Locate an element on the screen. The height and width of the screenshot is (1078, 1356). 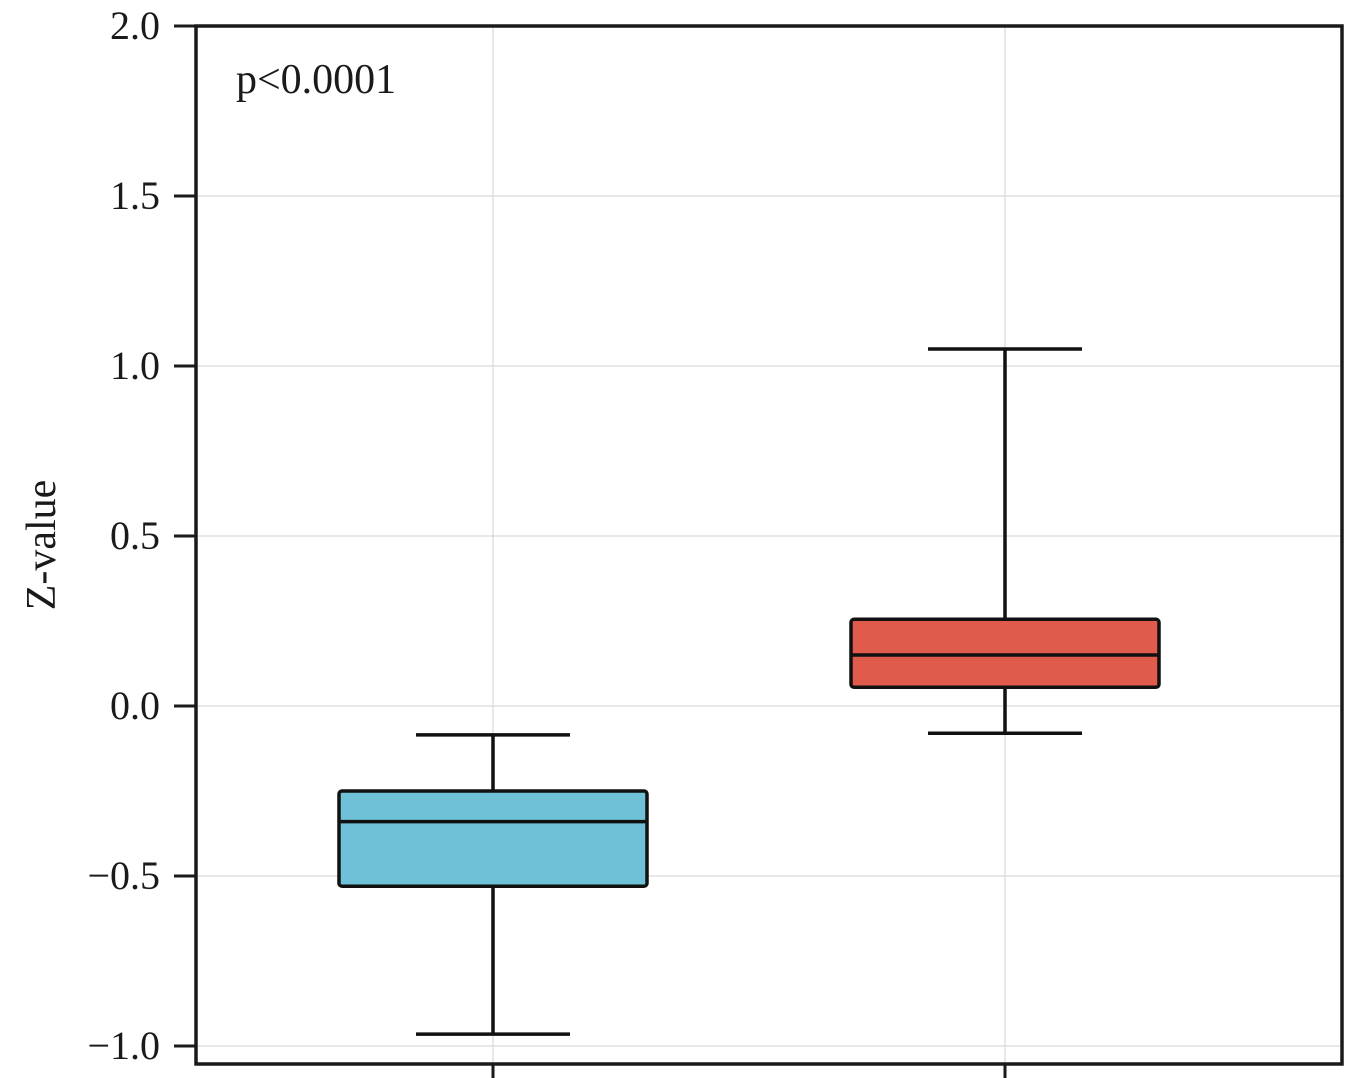
y-axis-title: Z-value is located at coordinates (42, 545).